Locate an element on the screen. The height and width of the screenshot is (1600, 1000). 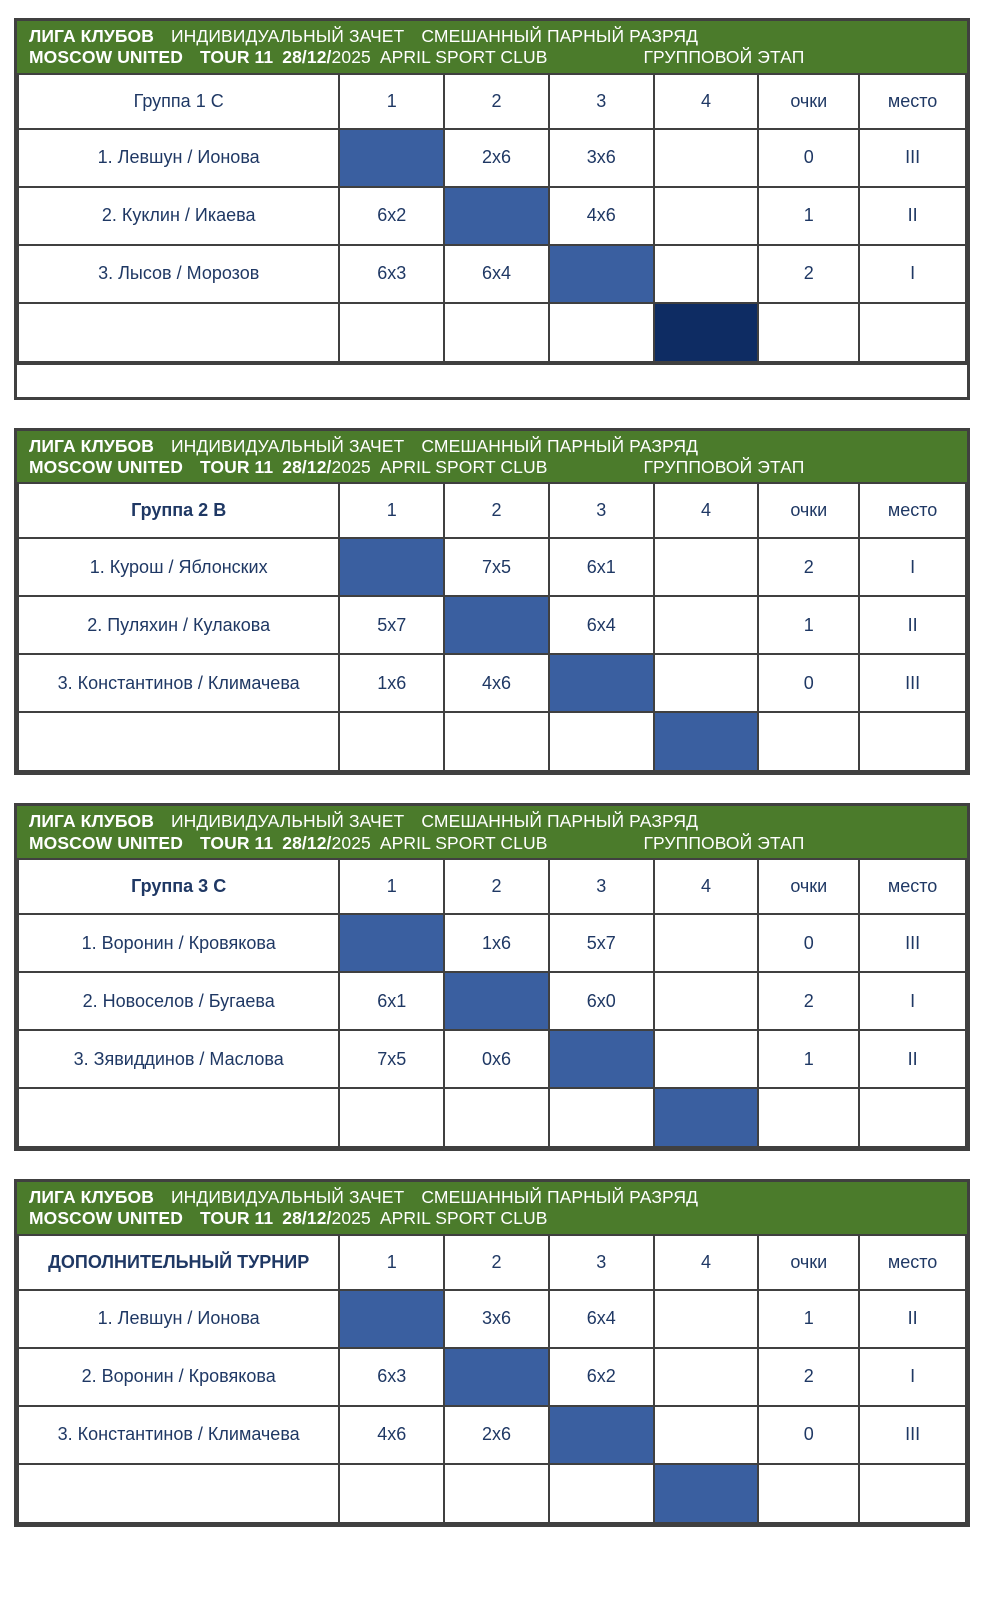
score-cell: 0x6 is located at coordinates (496, 1059).